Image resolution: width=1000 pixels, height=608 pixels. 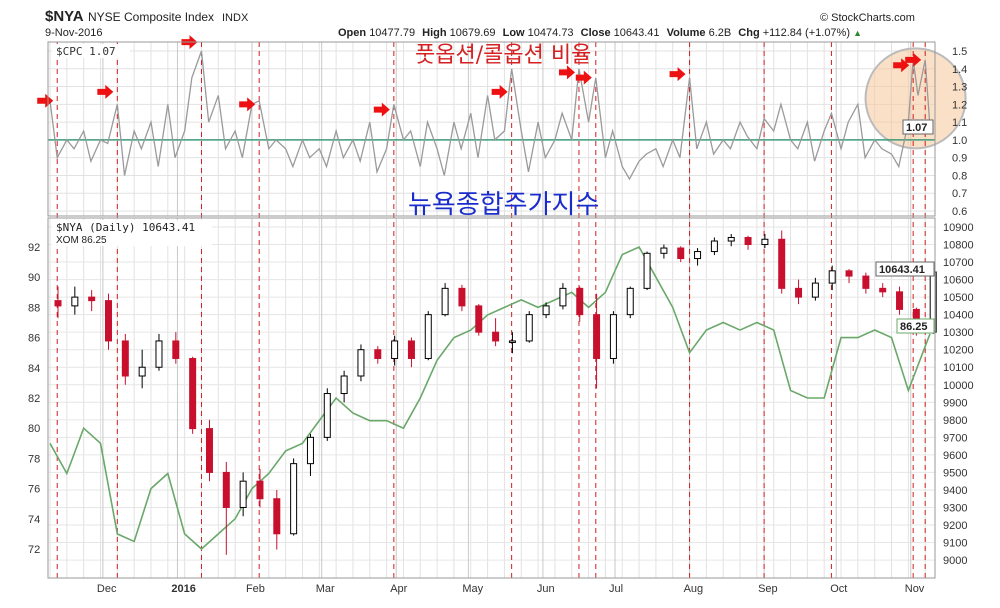 I want to click on cpc-tick-label: 0.6, so click(x=959, y=212).